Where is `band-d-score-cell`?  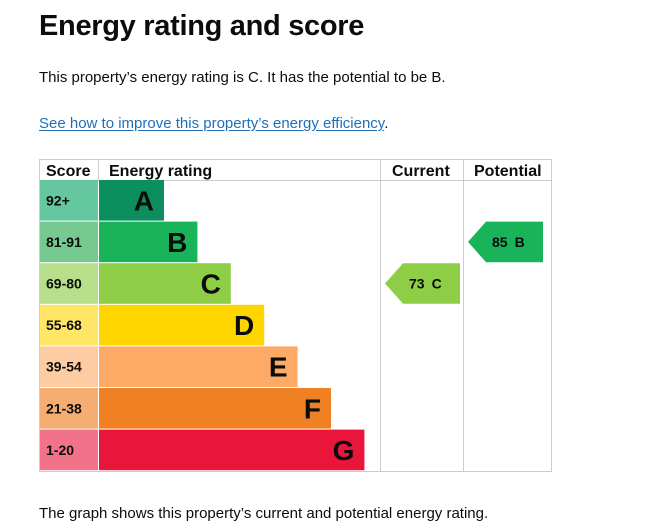 band-d-score-cell is located at coordinates (69, 325).